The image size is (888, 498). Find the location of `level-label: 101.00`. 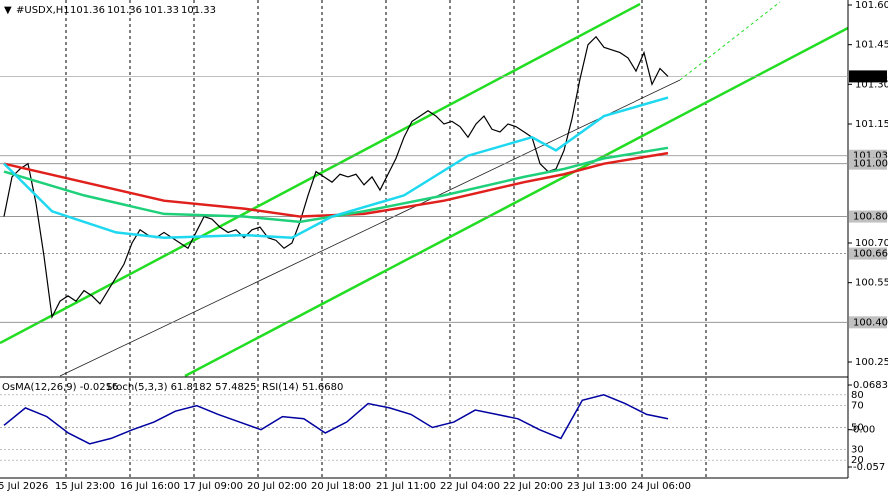

level-label: 101.00 is located at coordinates (870, 164).